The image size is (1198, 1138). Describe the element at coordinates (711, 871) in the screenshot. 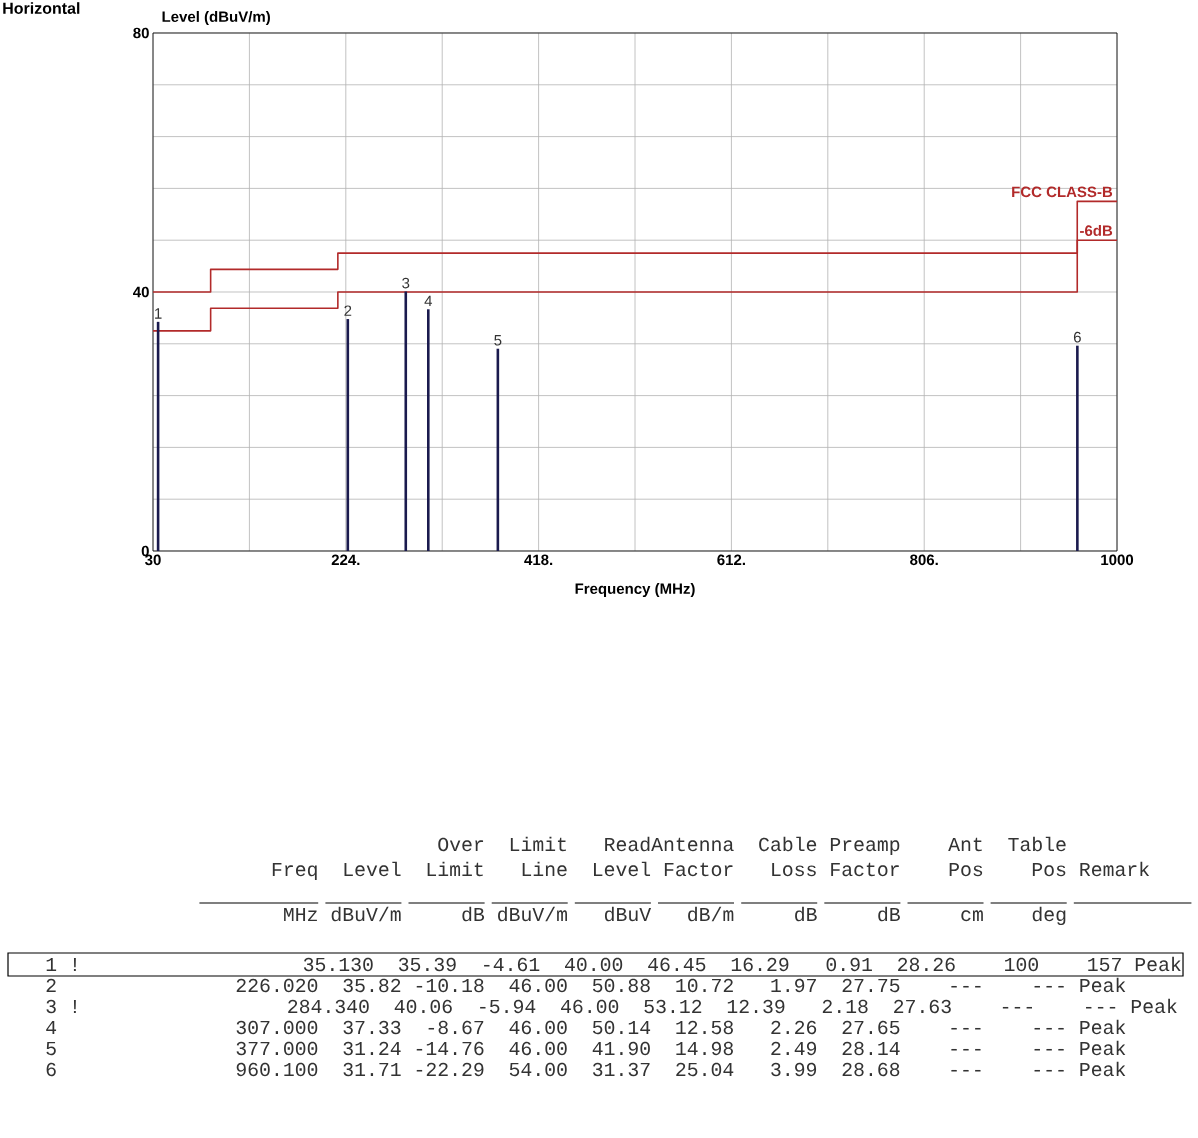

I see `text: Freq Level Limit Line Level Factor Loss Factor Pos Pos Remark` at that location.